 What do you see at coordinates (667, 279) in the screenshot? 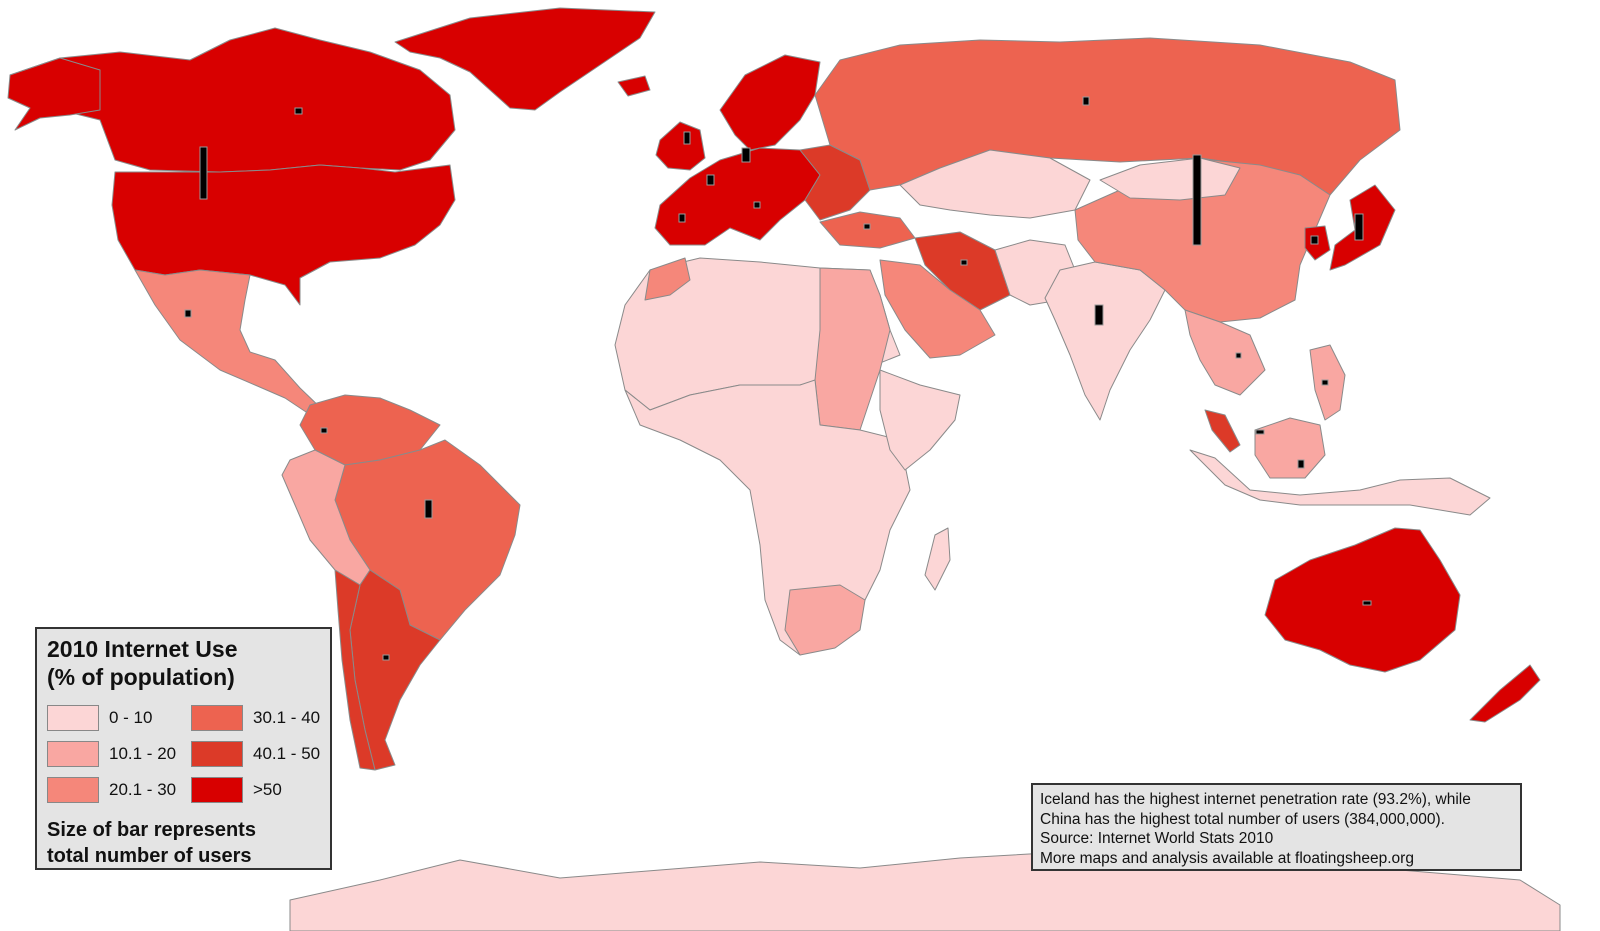
I see `morocco` at bounding box center [667, 279].